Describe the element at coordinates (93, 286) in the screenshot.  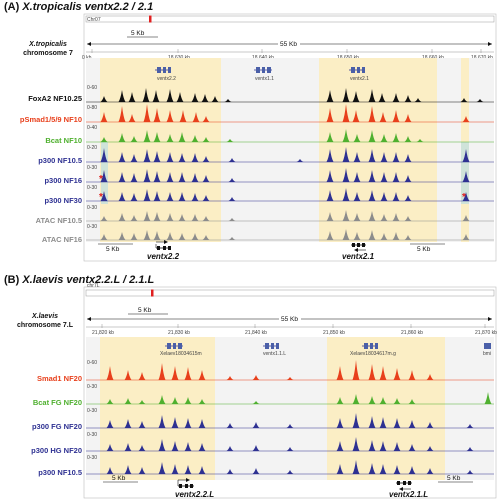
I see `chrom-tag-b: chr7L` at that location.